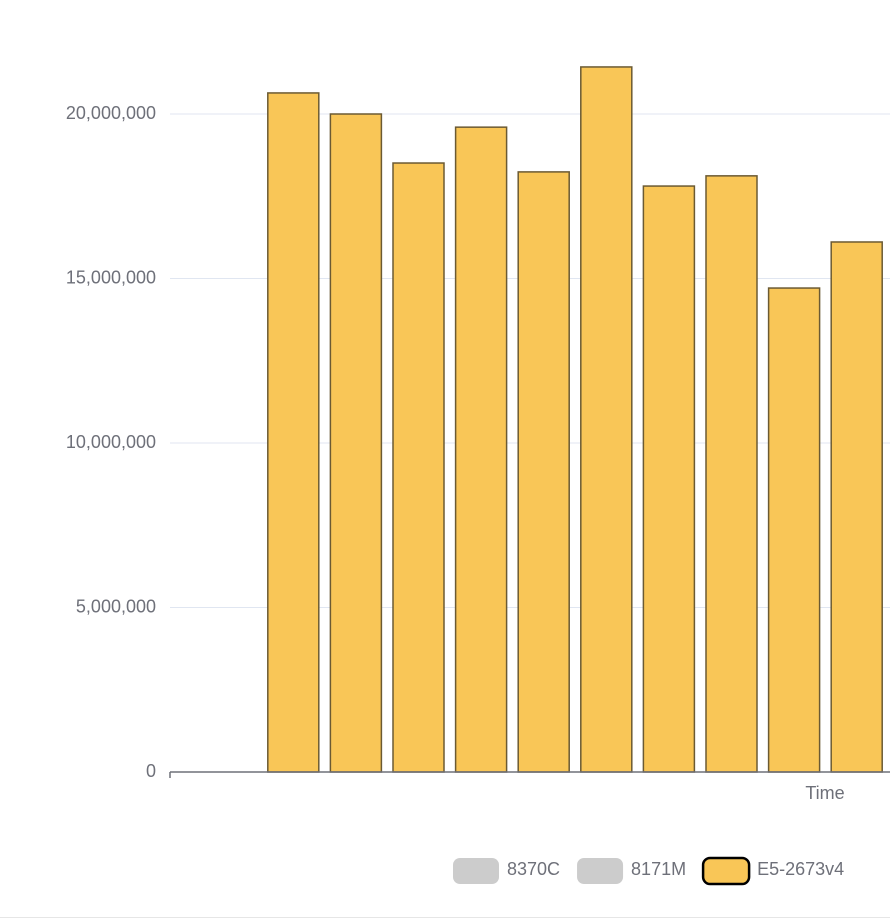 Image resolution: width=890 pixels, height=919 pixels. I want to click on y-tick-label: 10,000,000, so click(111, 442).